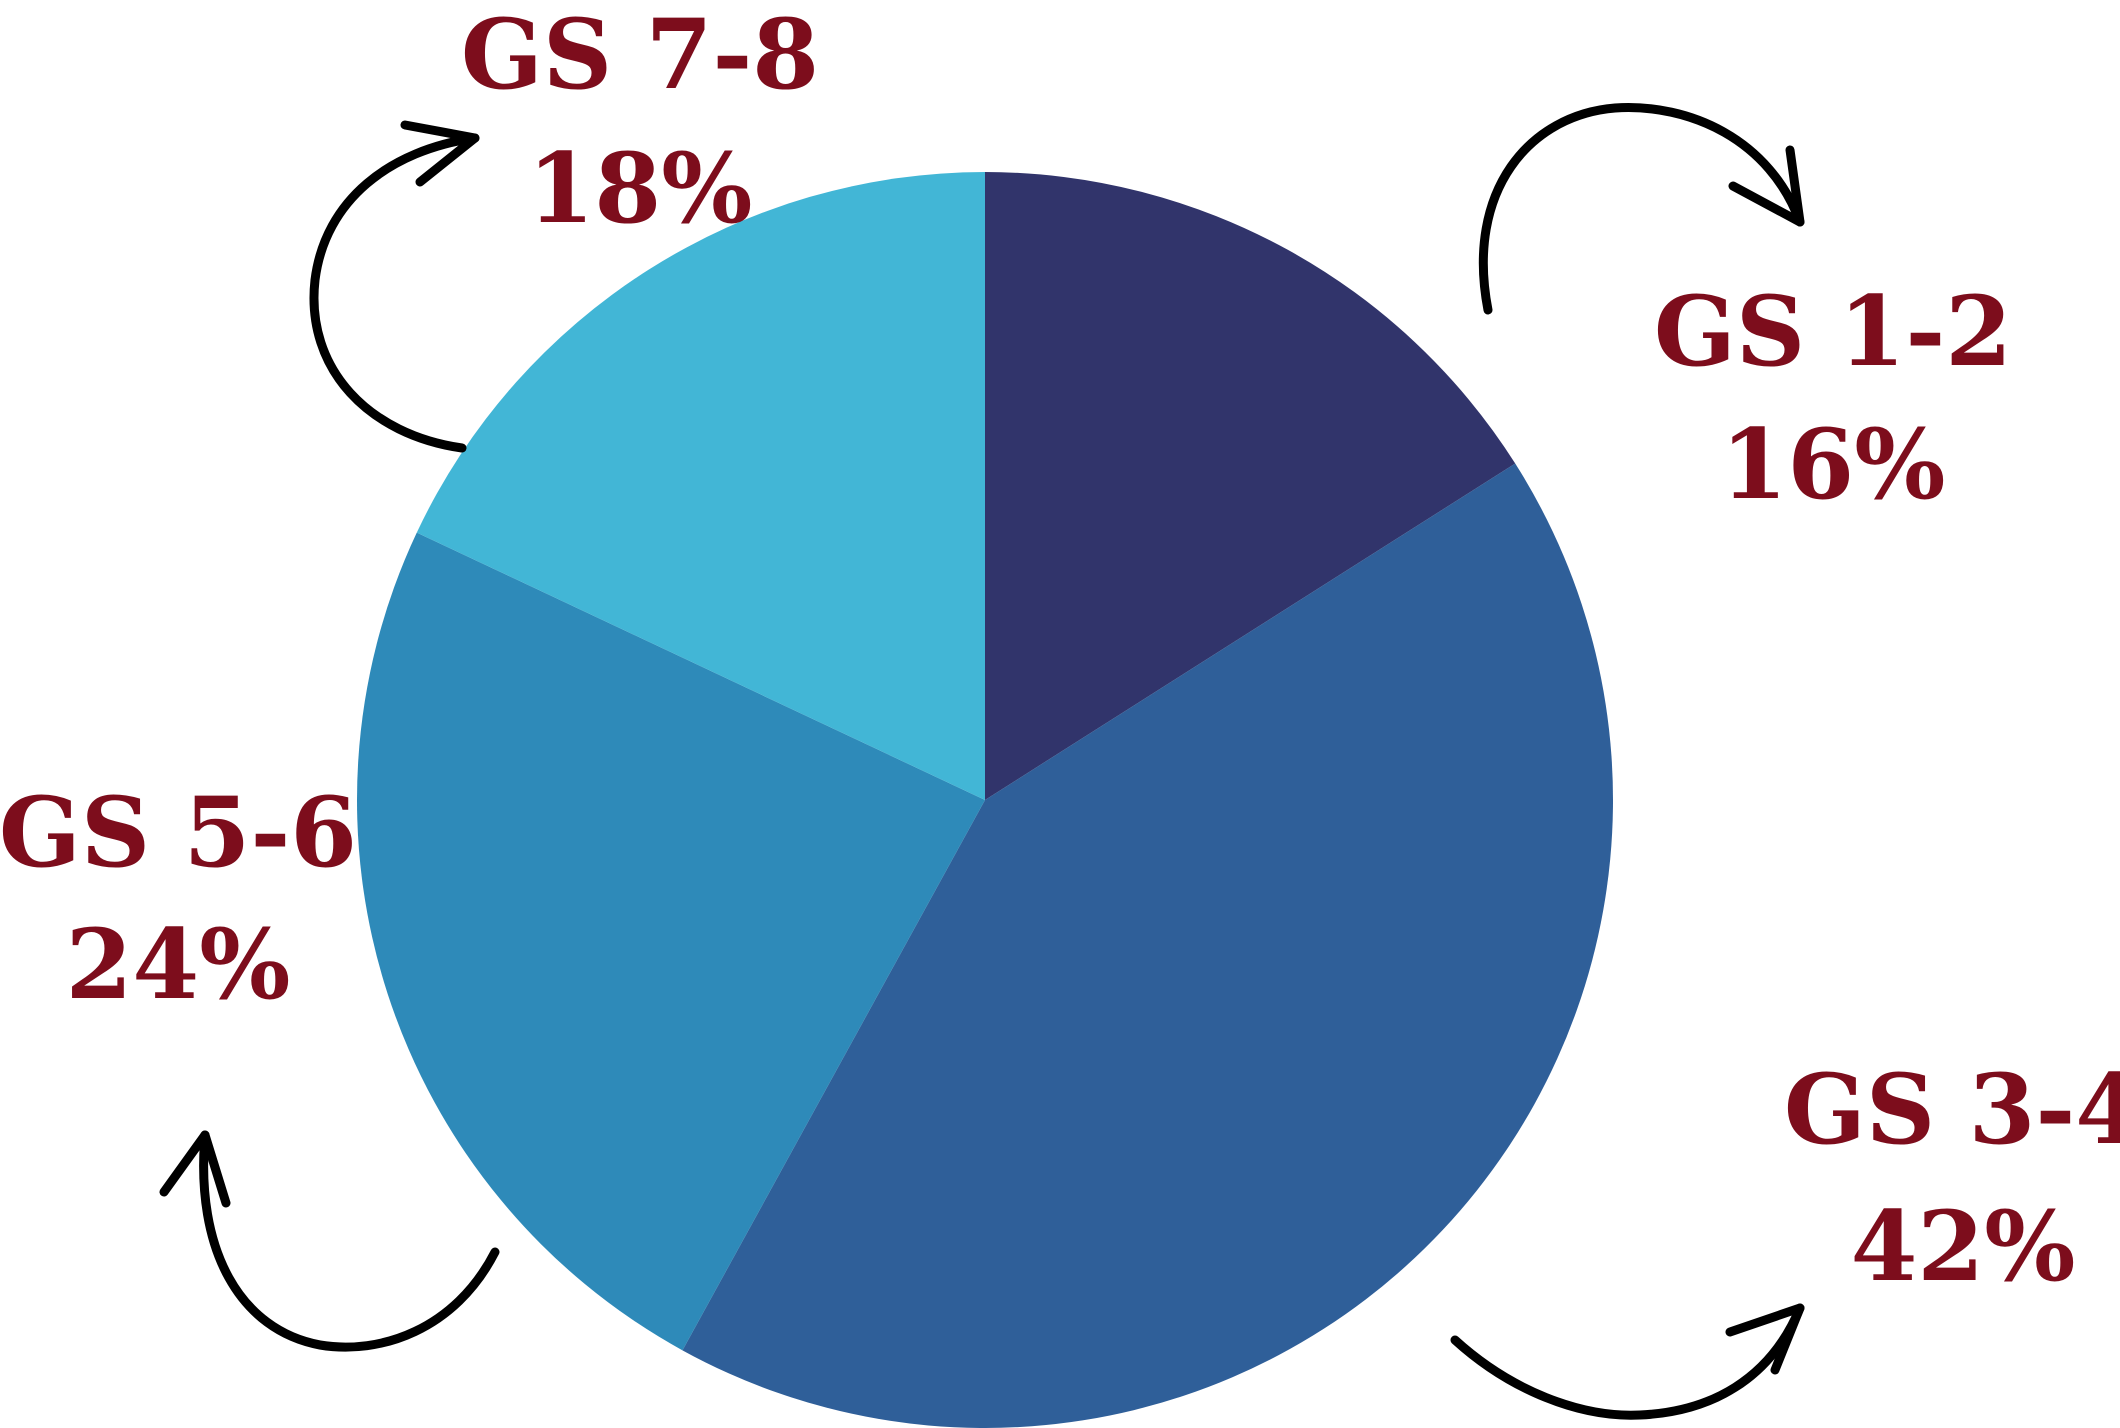  Describe the element at coordinates (1952, 1109) in the screenshot. I see `slice-name-gs-3-4: GS 3-4` at that location.